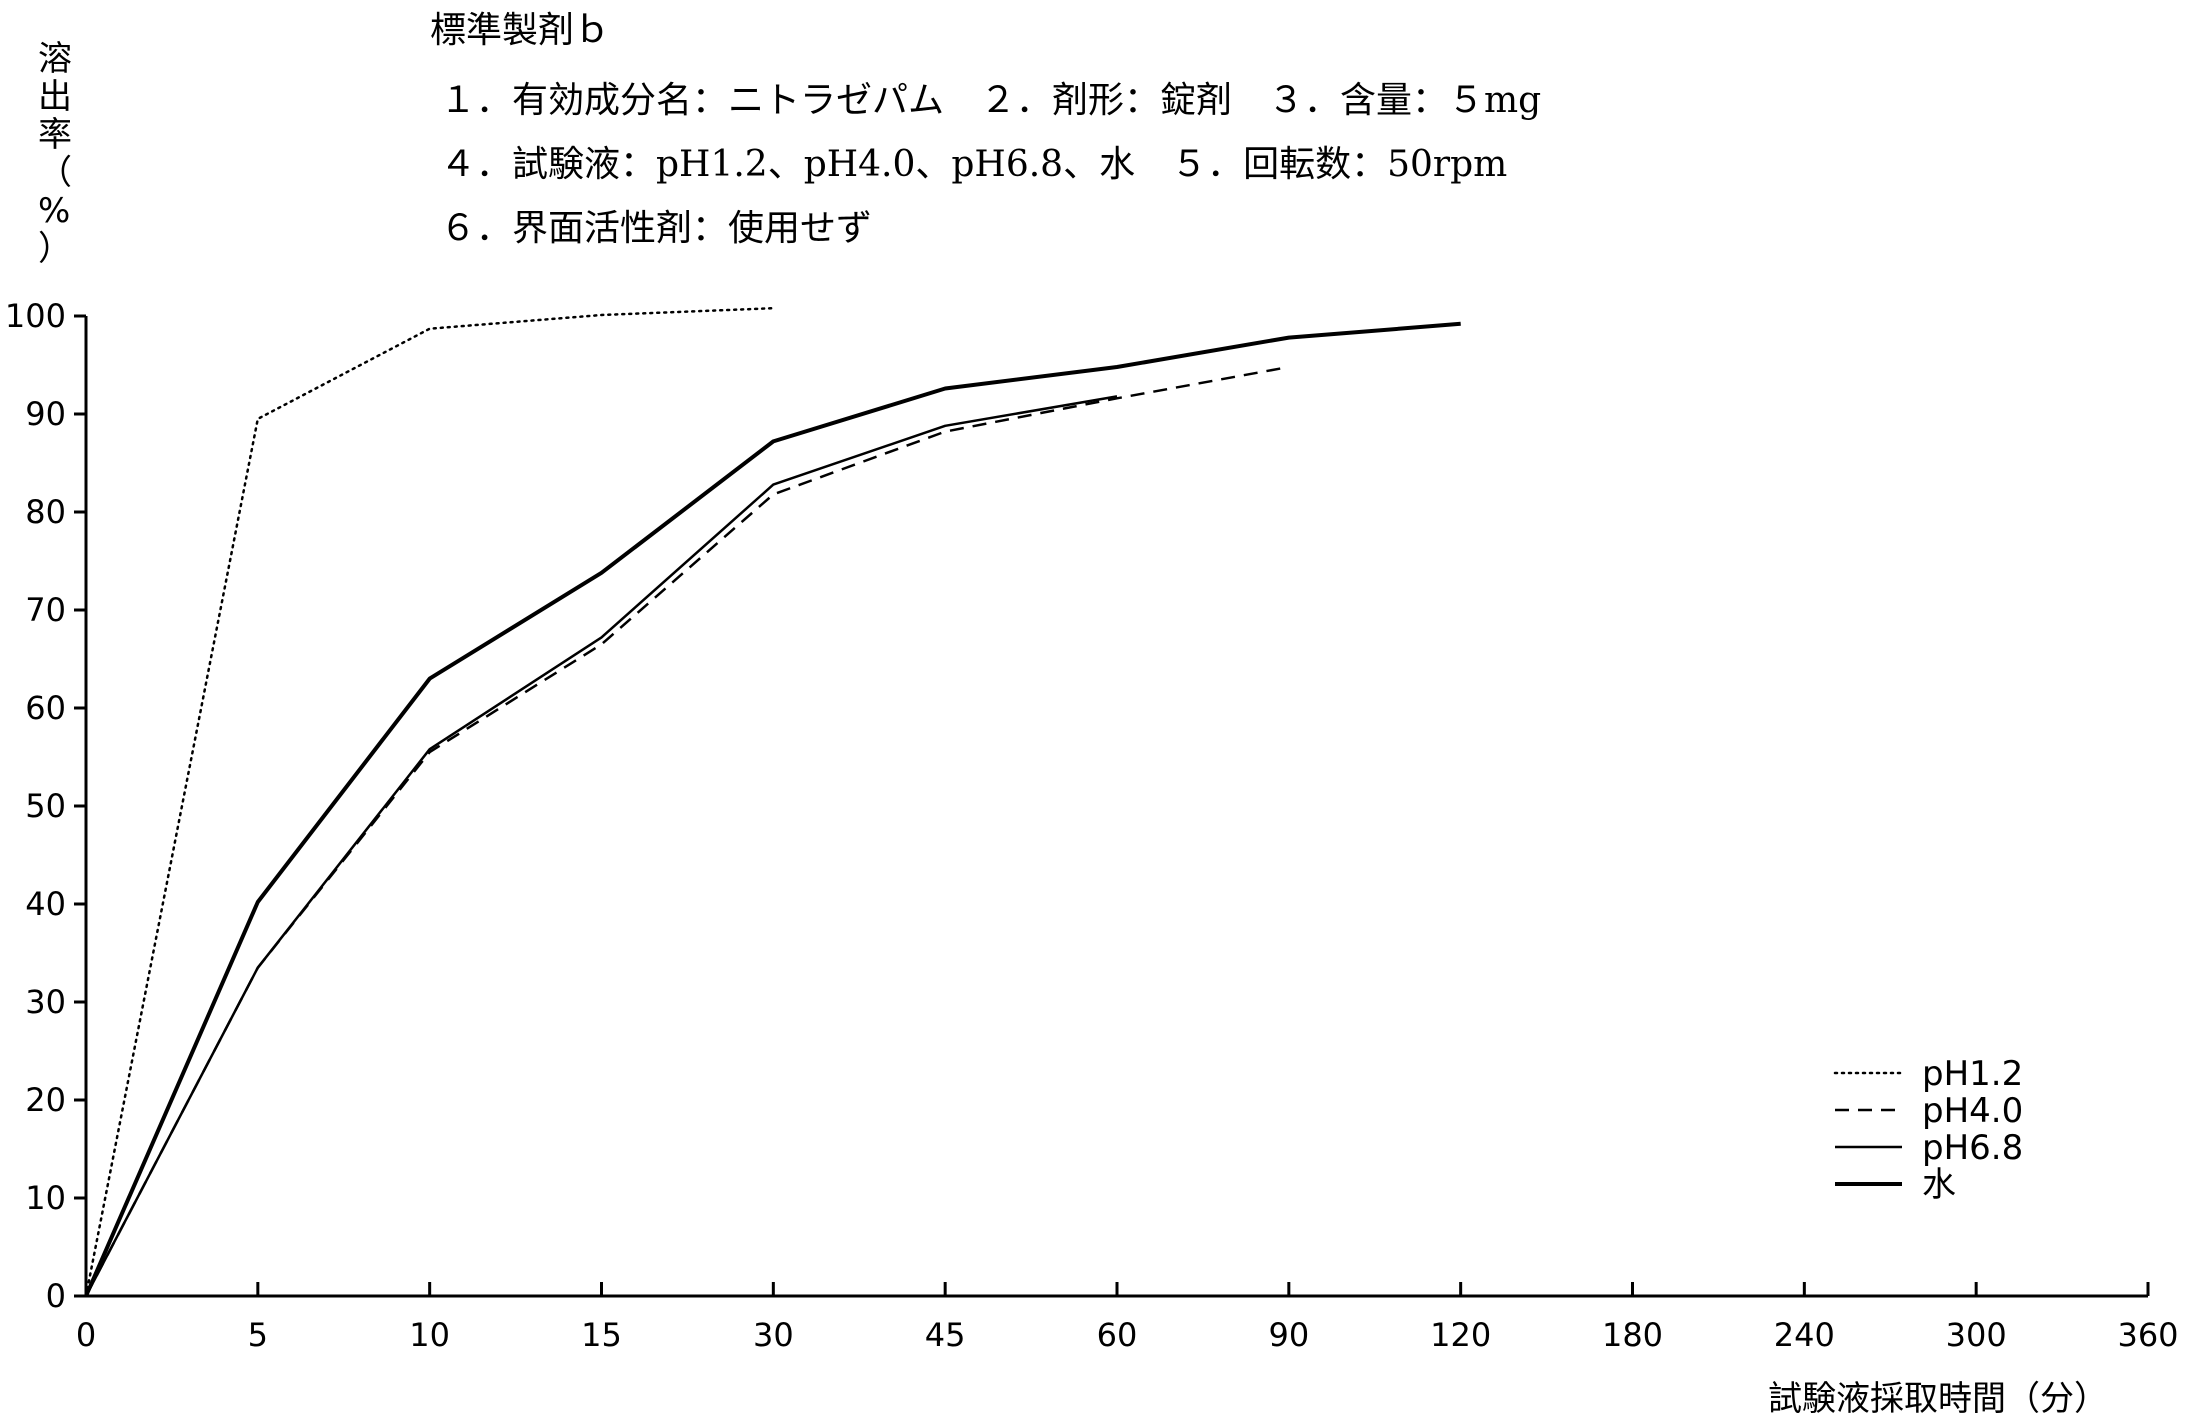  What do you see at coordinates (45, 1100) in the screenshot?
I see `y-tick-label: 20` at bounding box center [45, 1100].